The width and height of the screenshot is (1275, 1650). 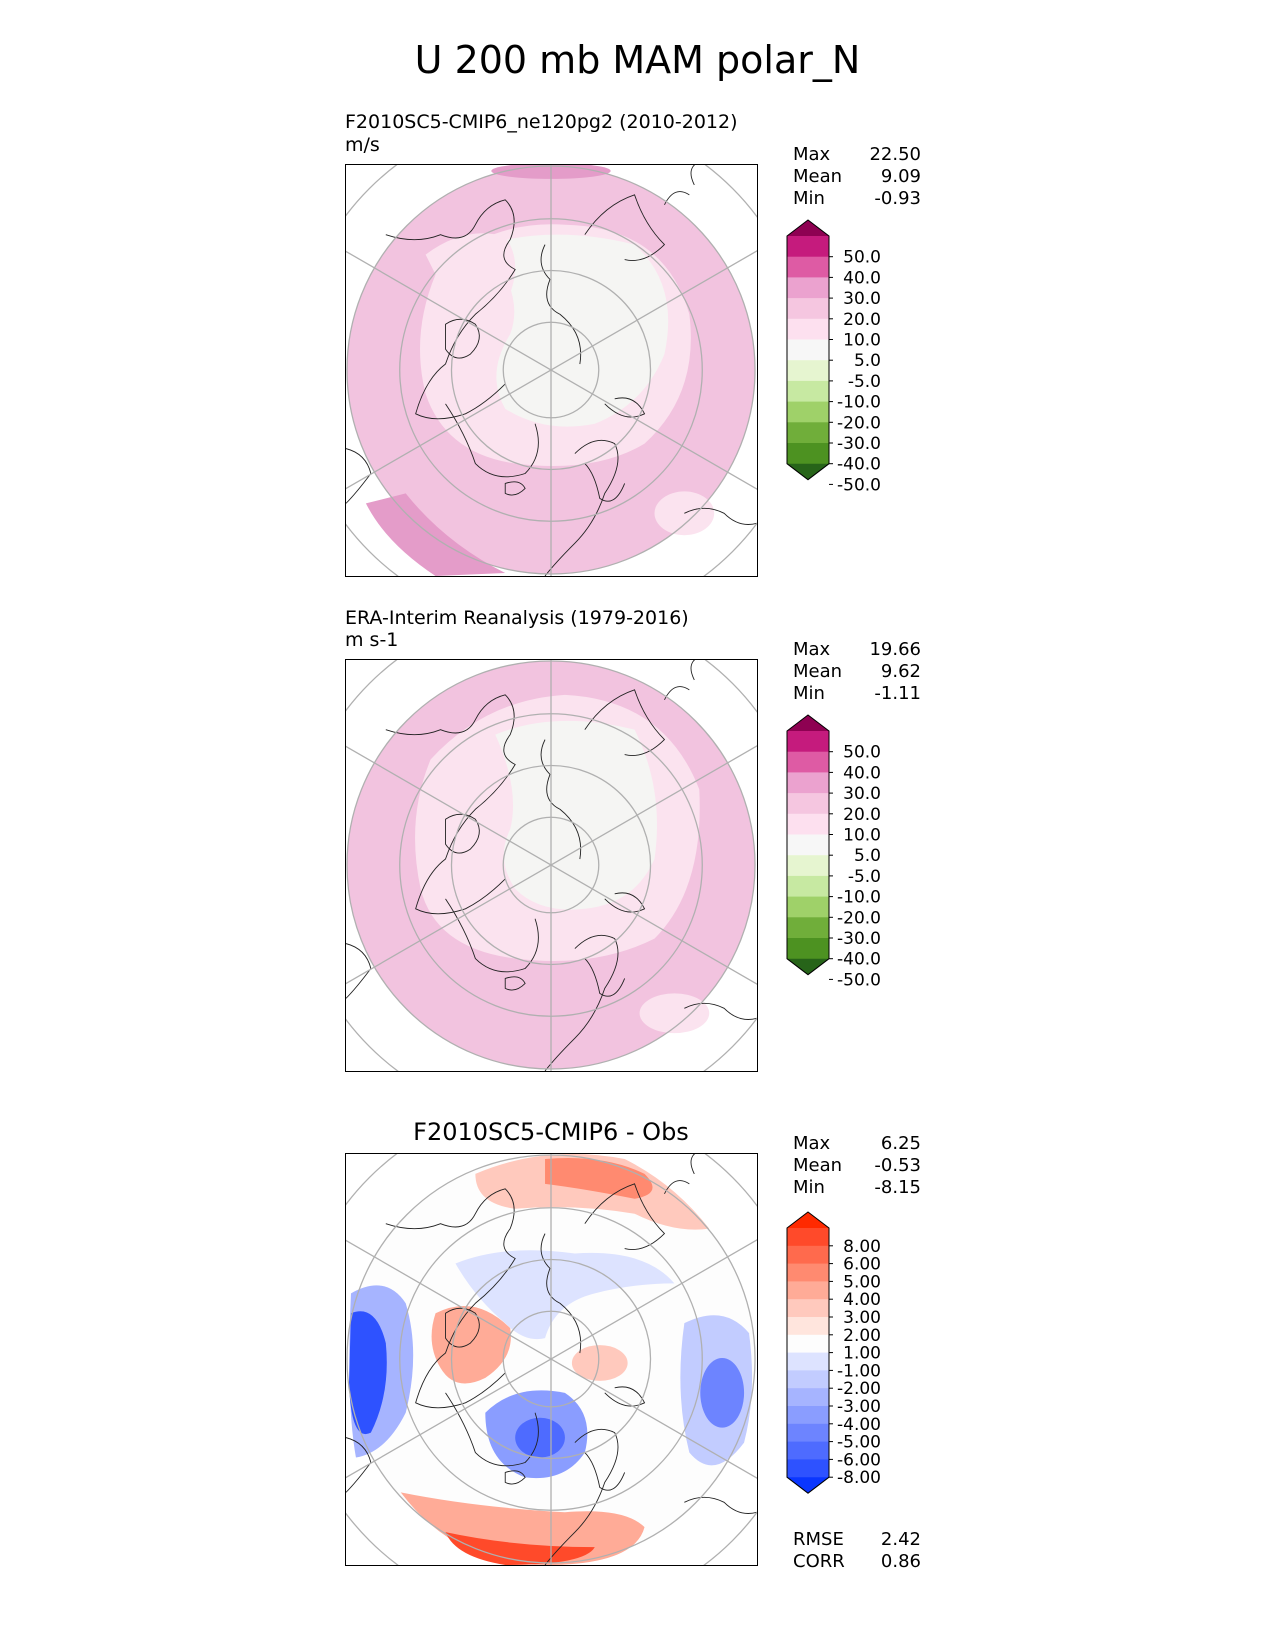 What do you see at coordinates (859, 1407) in the screenshot?
I see `diff-colorbar-tick-label: -3.00` at bounding box center [859, 1407].